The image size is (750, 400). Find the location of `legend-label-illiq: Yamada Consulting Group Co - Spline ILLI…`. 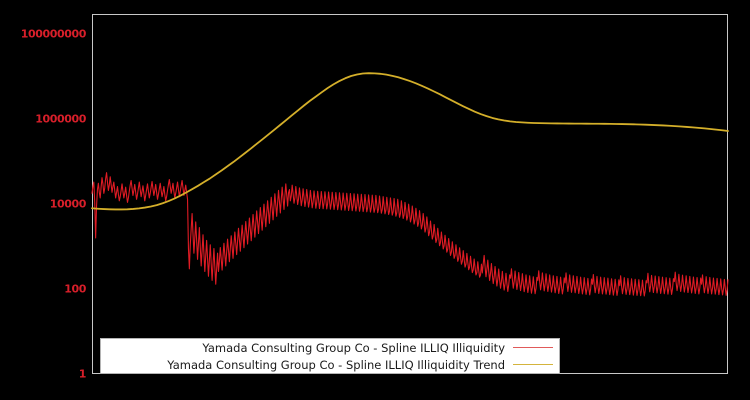

legend-label-illiq: Yamada Consulting Group Co - Spline ILLI… is located at coordinates (353, 347).